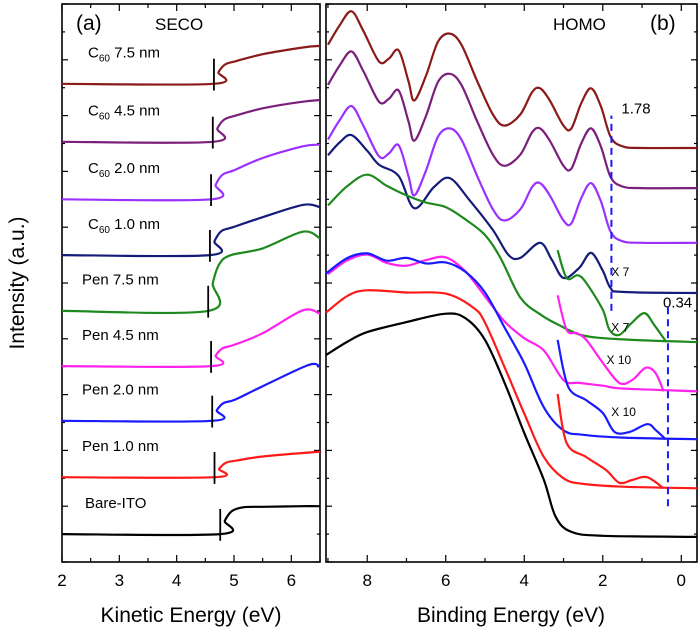 This screenshot has width=700, height=636. I want to click on x-tick-label: 0, so click(681, 580).